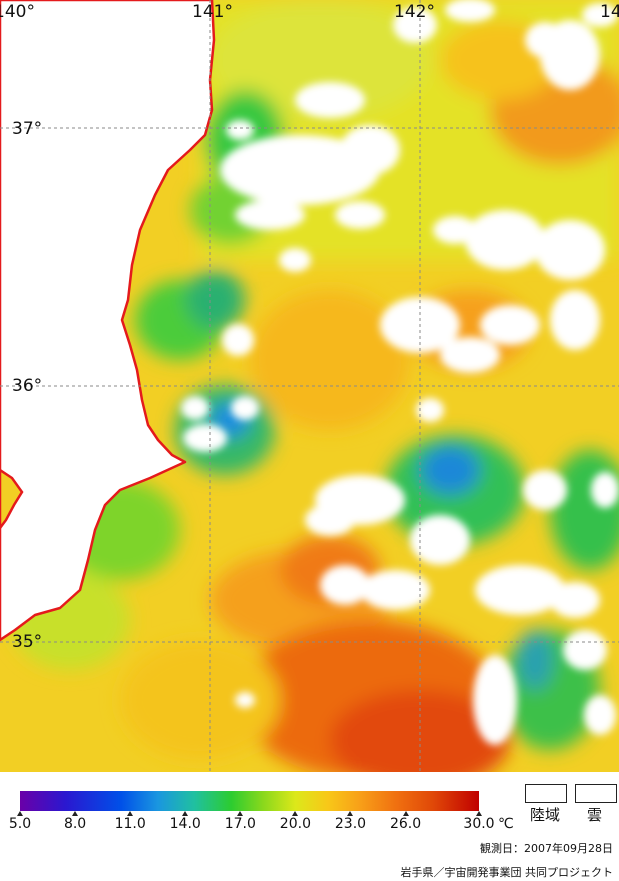 This screenshot has height=881, width=619. What do you see at coordinates (27, 129) in the screenshot?
I see `latitude-label-37: 37°` at bounding box center [27, 129].